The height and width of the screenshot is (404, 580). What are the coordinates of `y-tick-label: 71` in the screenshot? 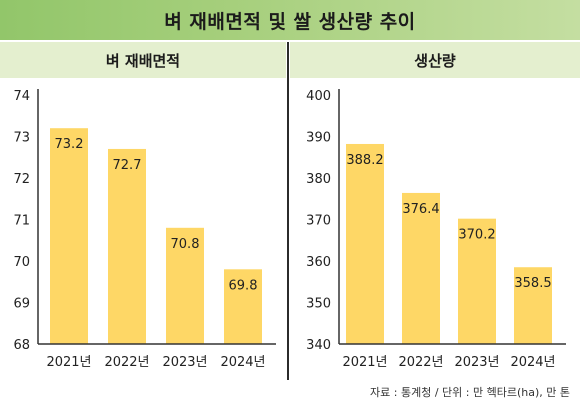 It's located at (21, 221).